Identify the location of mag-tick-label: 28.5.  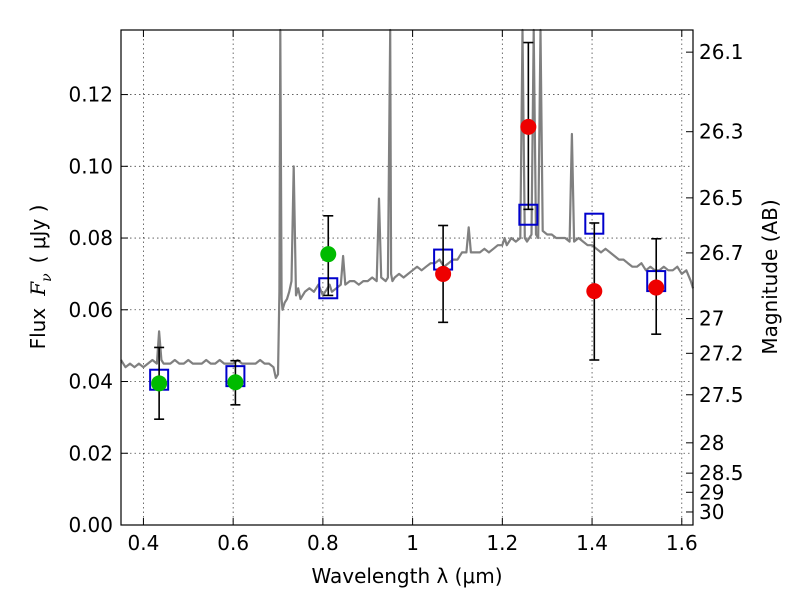
(721, 473).